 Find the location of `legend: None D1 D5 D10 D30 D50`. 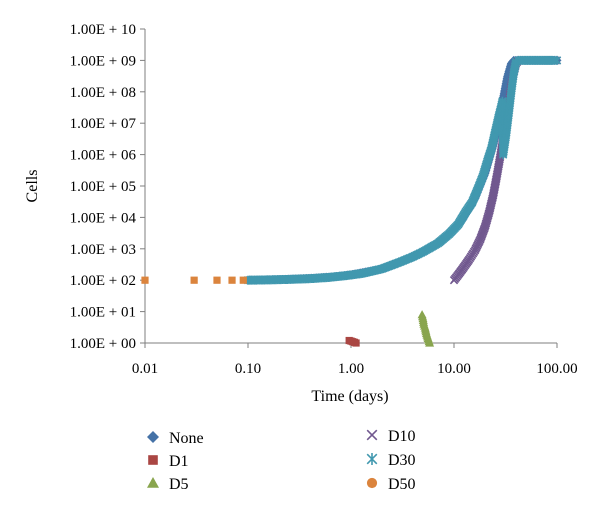

legend: None D1 D5 D10 D30 D50 is located at coordinates (281, 460).